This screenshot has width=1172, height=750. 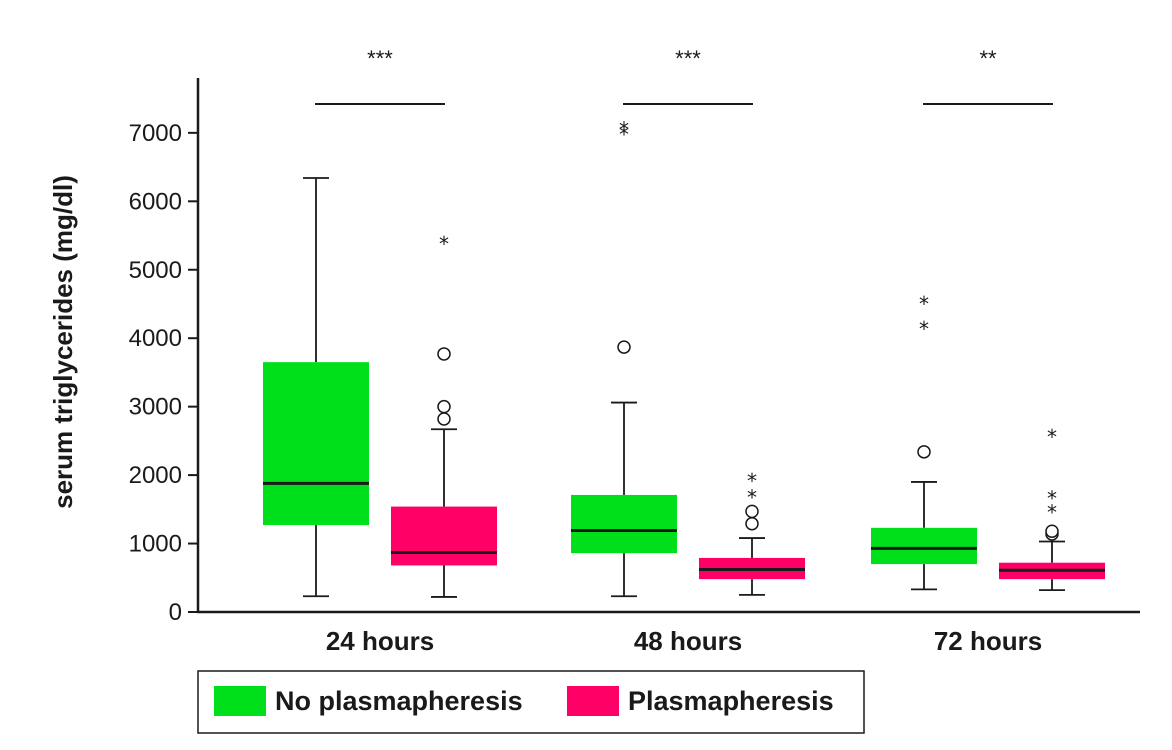 I want to click on legend-frame, so click(x=531, y=702).